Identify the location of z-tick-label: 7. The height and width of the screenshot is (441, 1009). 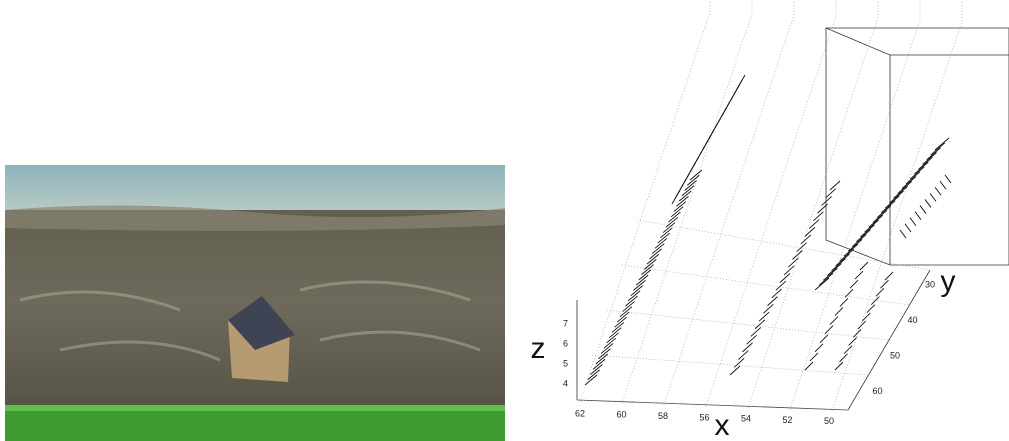
(565, 323).